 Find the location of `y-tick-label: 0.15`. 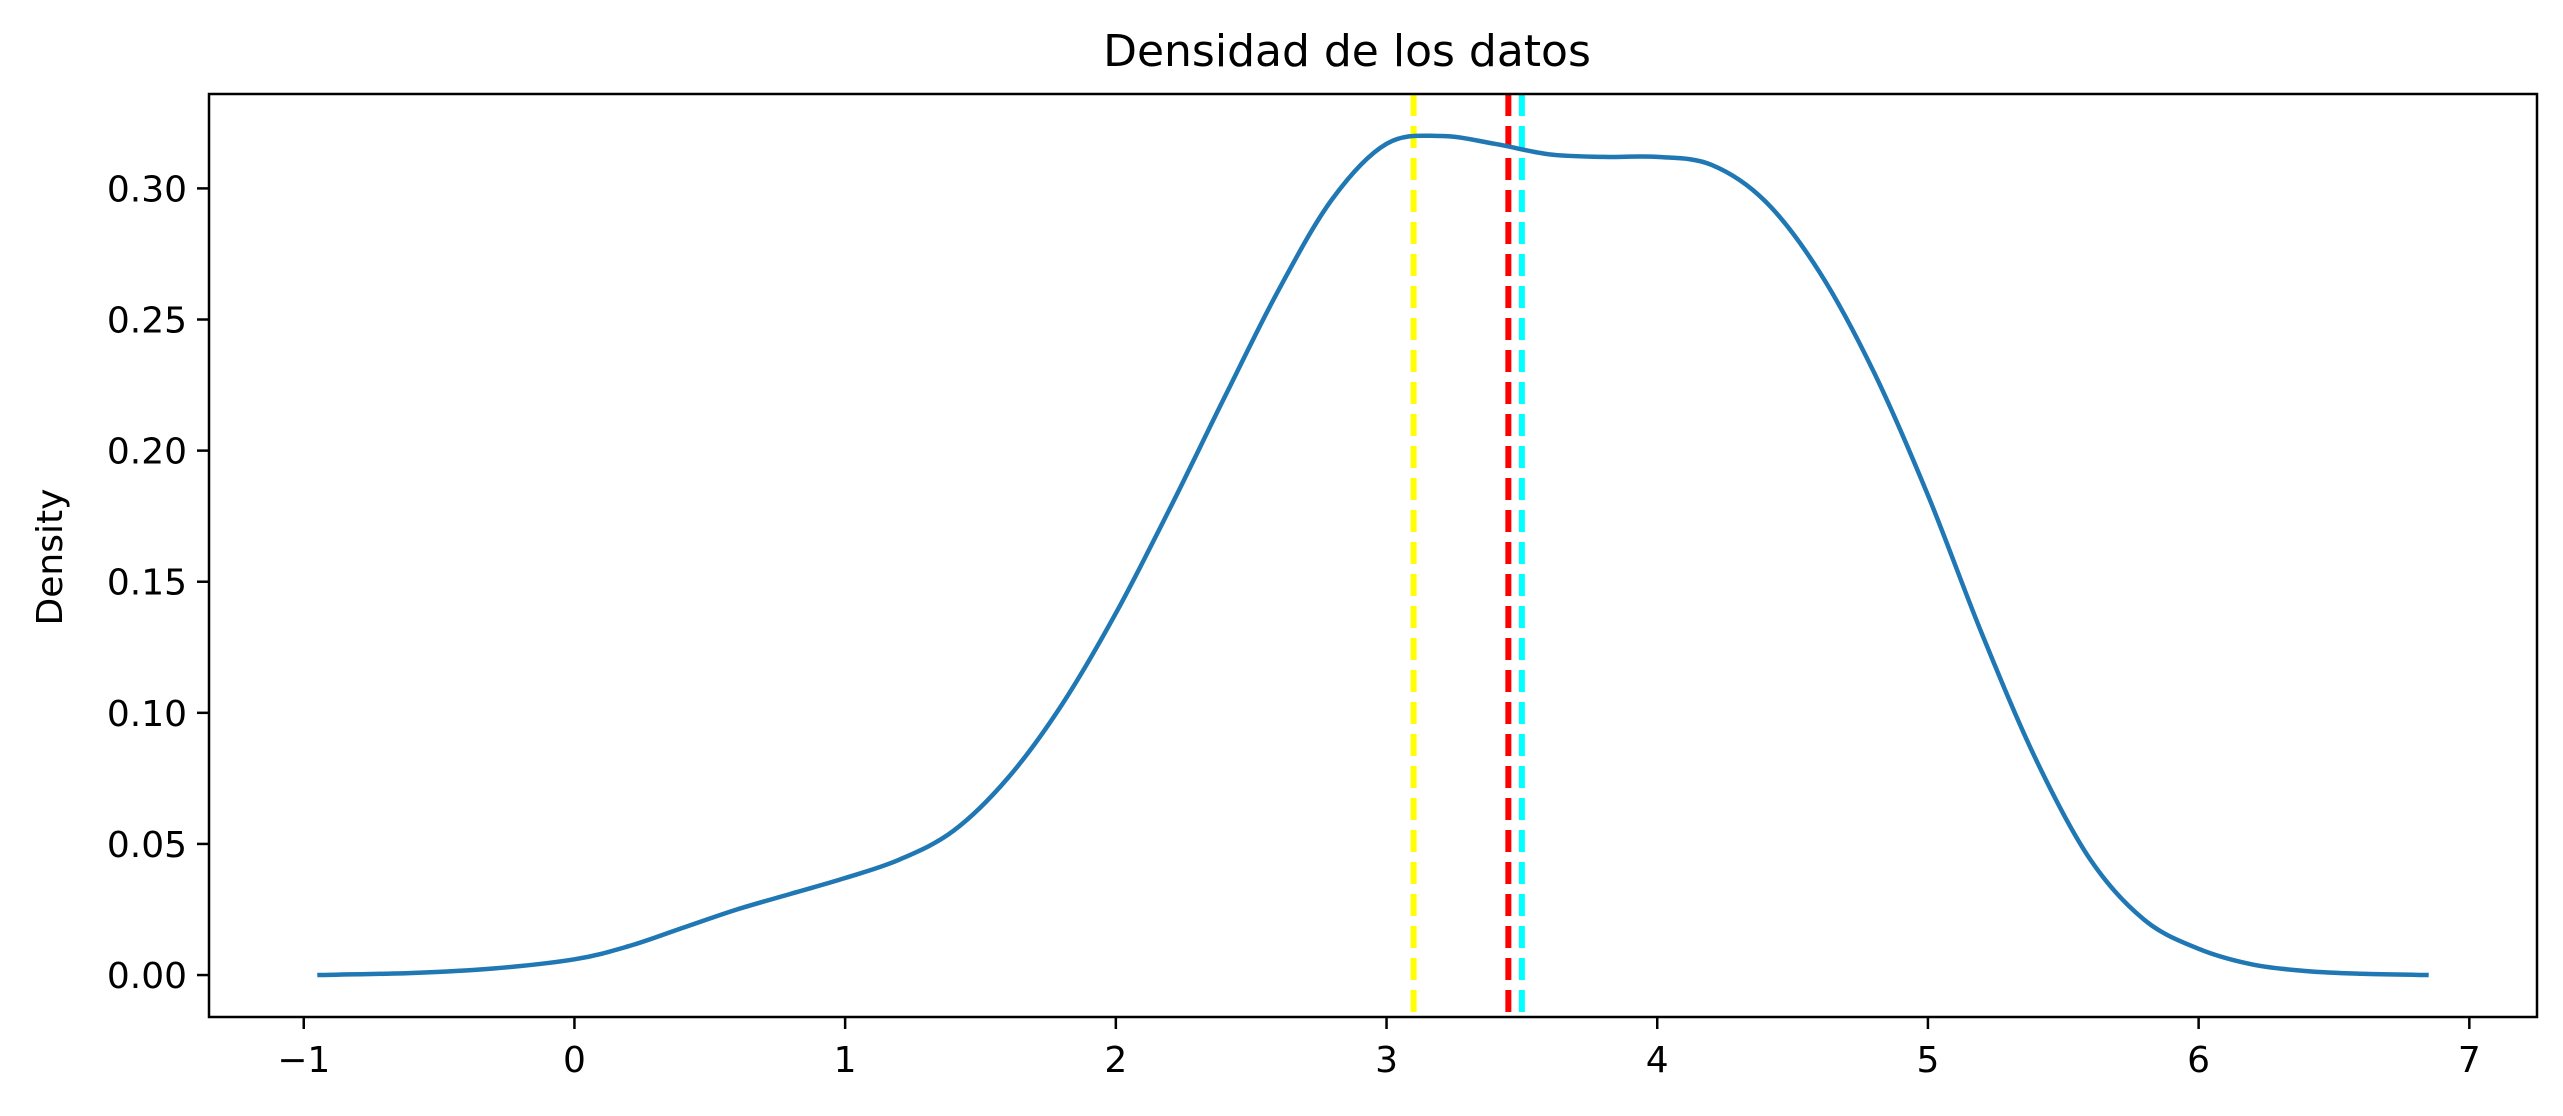

y-tick-label: 0.15 is located at coordinates (147, 583).